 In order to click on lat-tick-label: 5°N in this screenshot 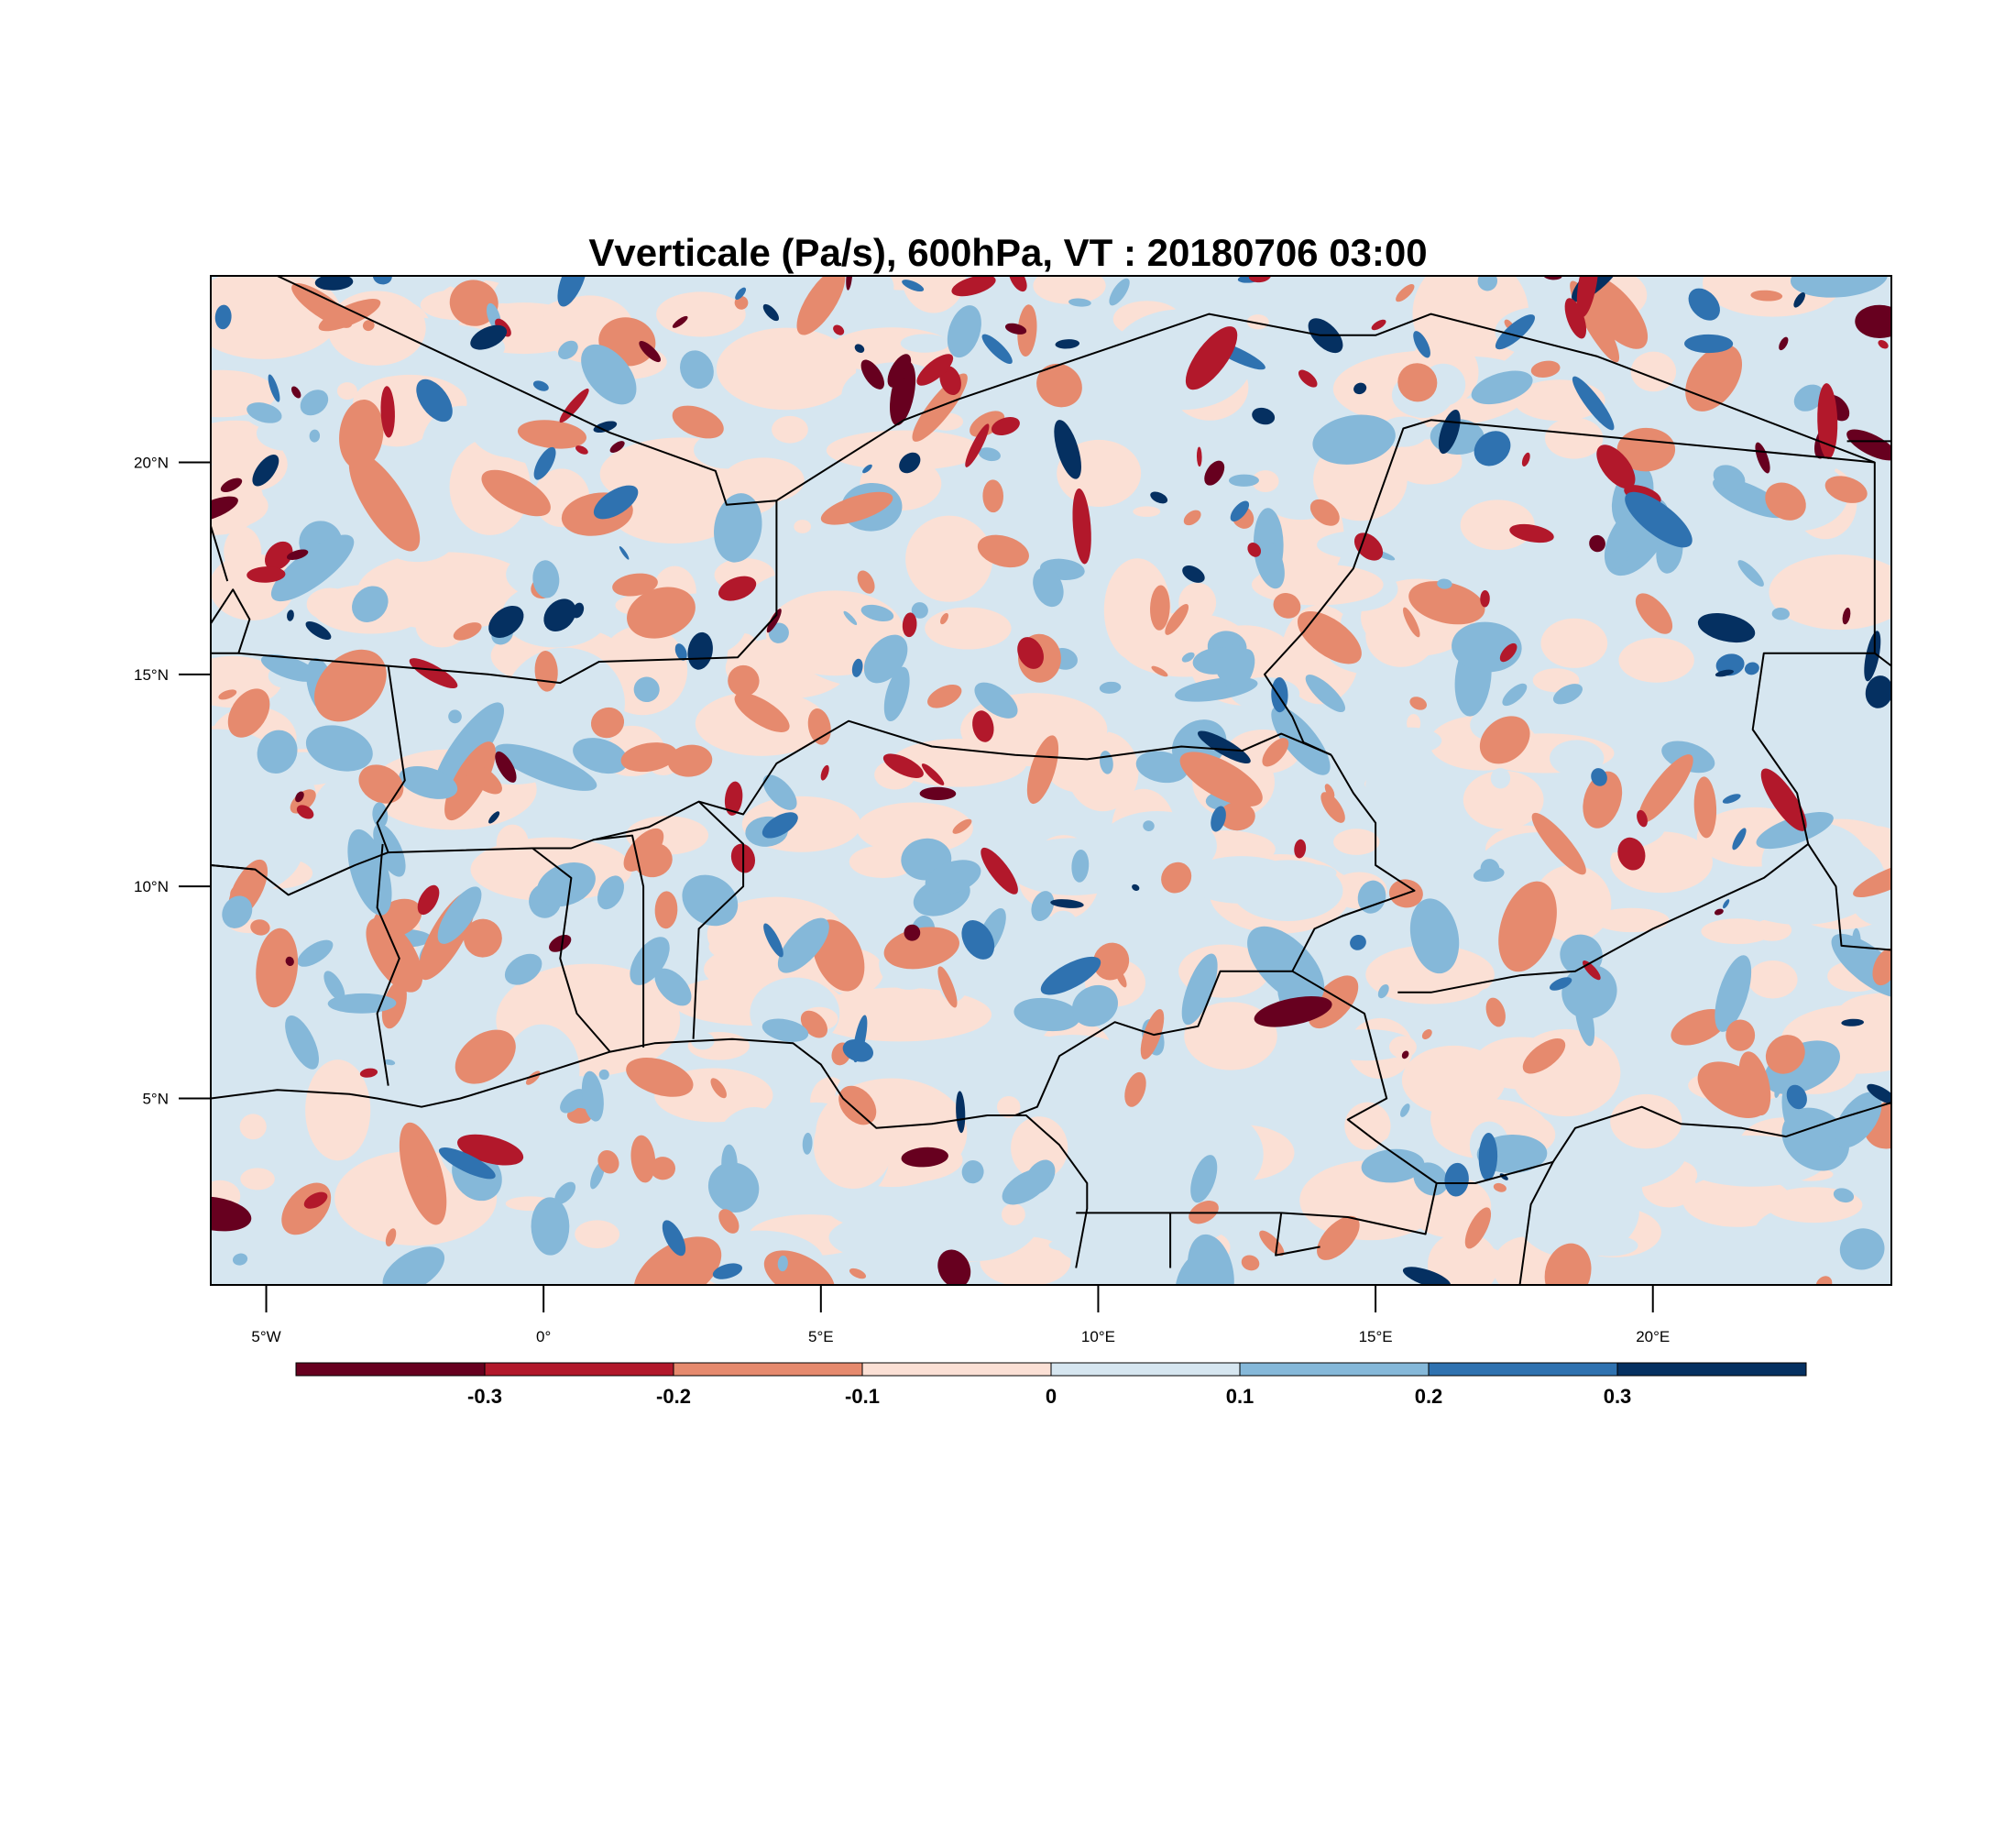, I will do `click(155, 1098)`.